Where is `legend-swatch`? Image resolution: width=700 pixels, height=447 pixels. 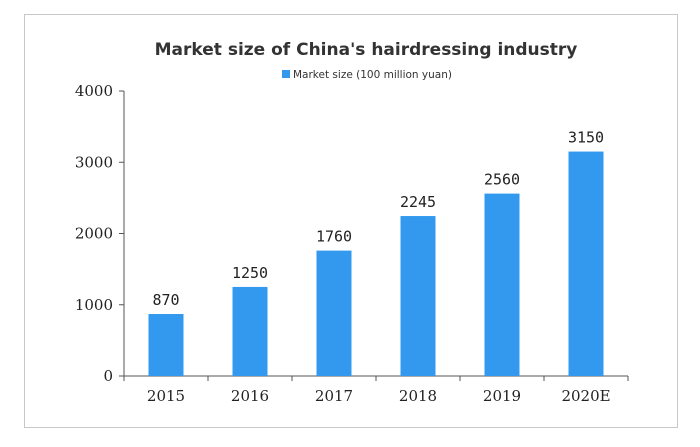 legend-swatch is located at coordinates (286, 74).